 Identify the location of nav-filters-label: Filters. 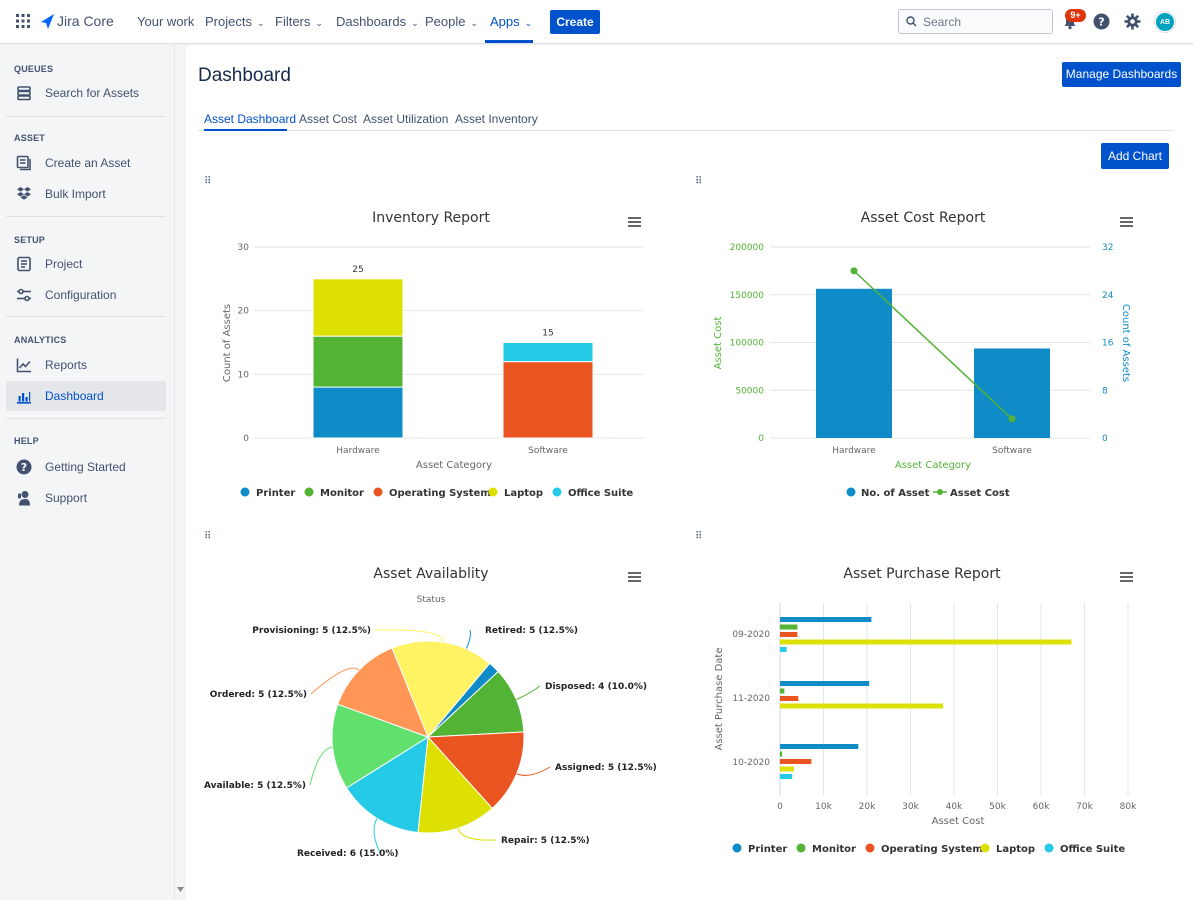
(293, 21).